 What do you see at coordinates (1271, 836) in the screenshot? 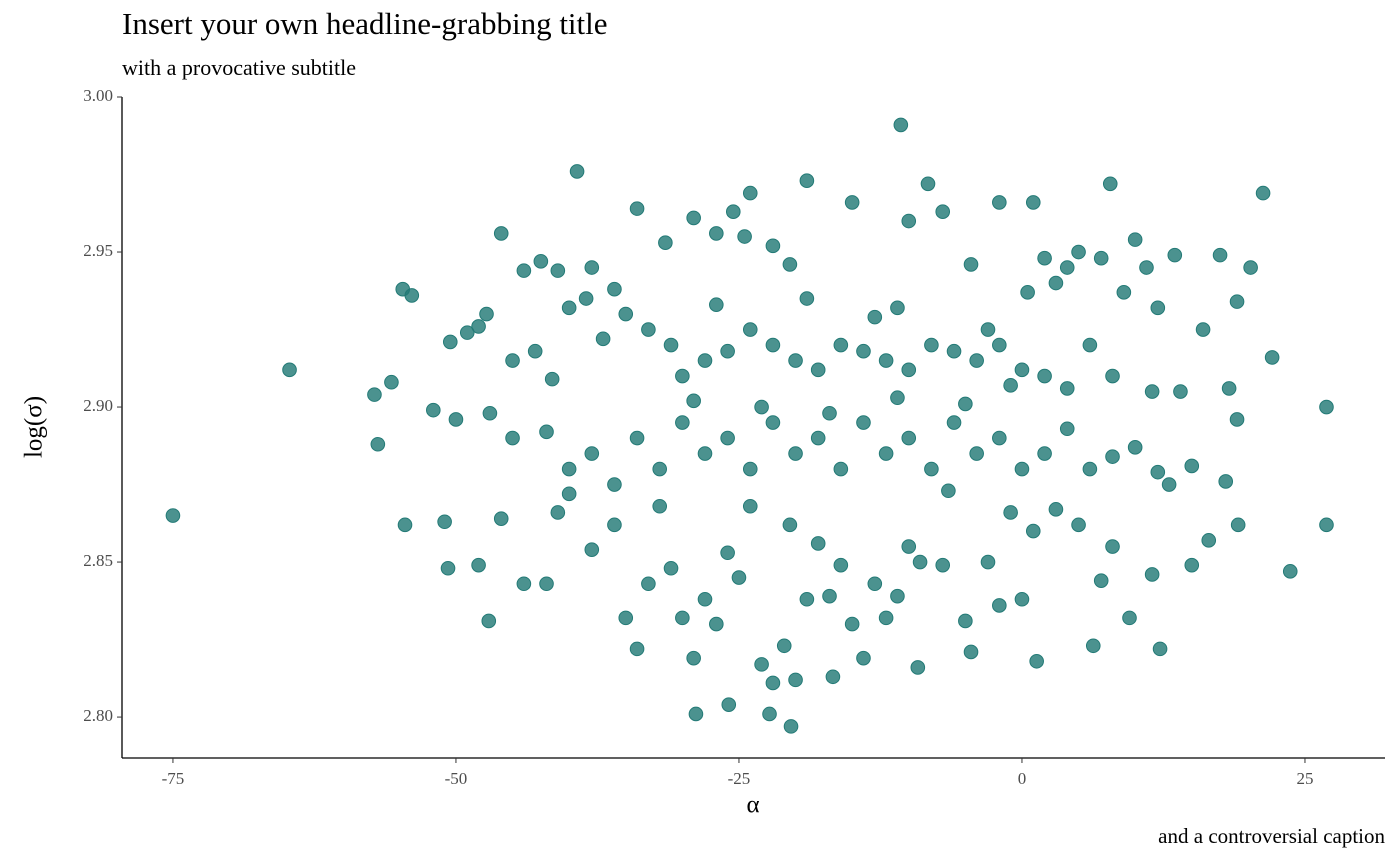
I see `chart-caption: and a controversial caption` at bounding box center [1271, 836].